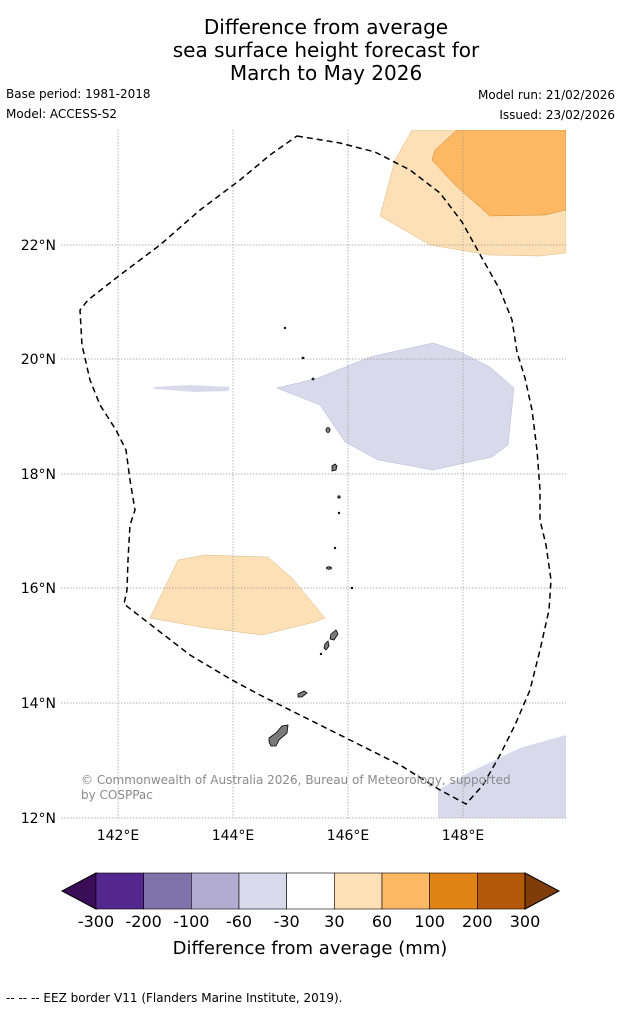  Describe the element at coordinates (38, 532) in the screenshot. I see `latitude-labels: 22°N 20°N 18°N 16°N 14°N 12°N` at that location.